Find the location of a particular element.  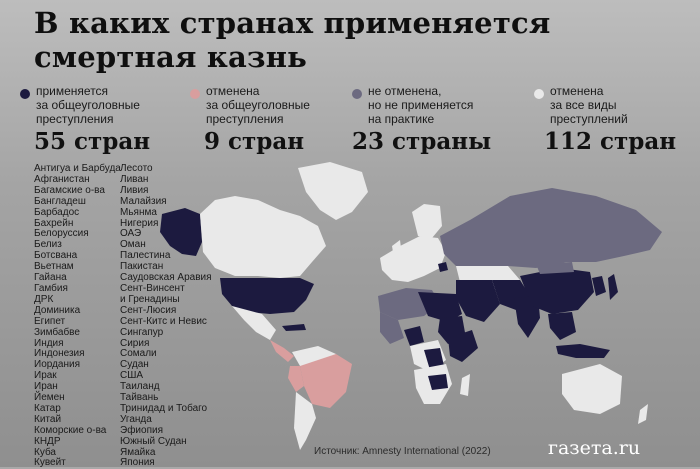

country-item: Тринидад и Тобаго is located at coordinates (164, 408).